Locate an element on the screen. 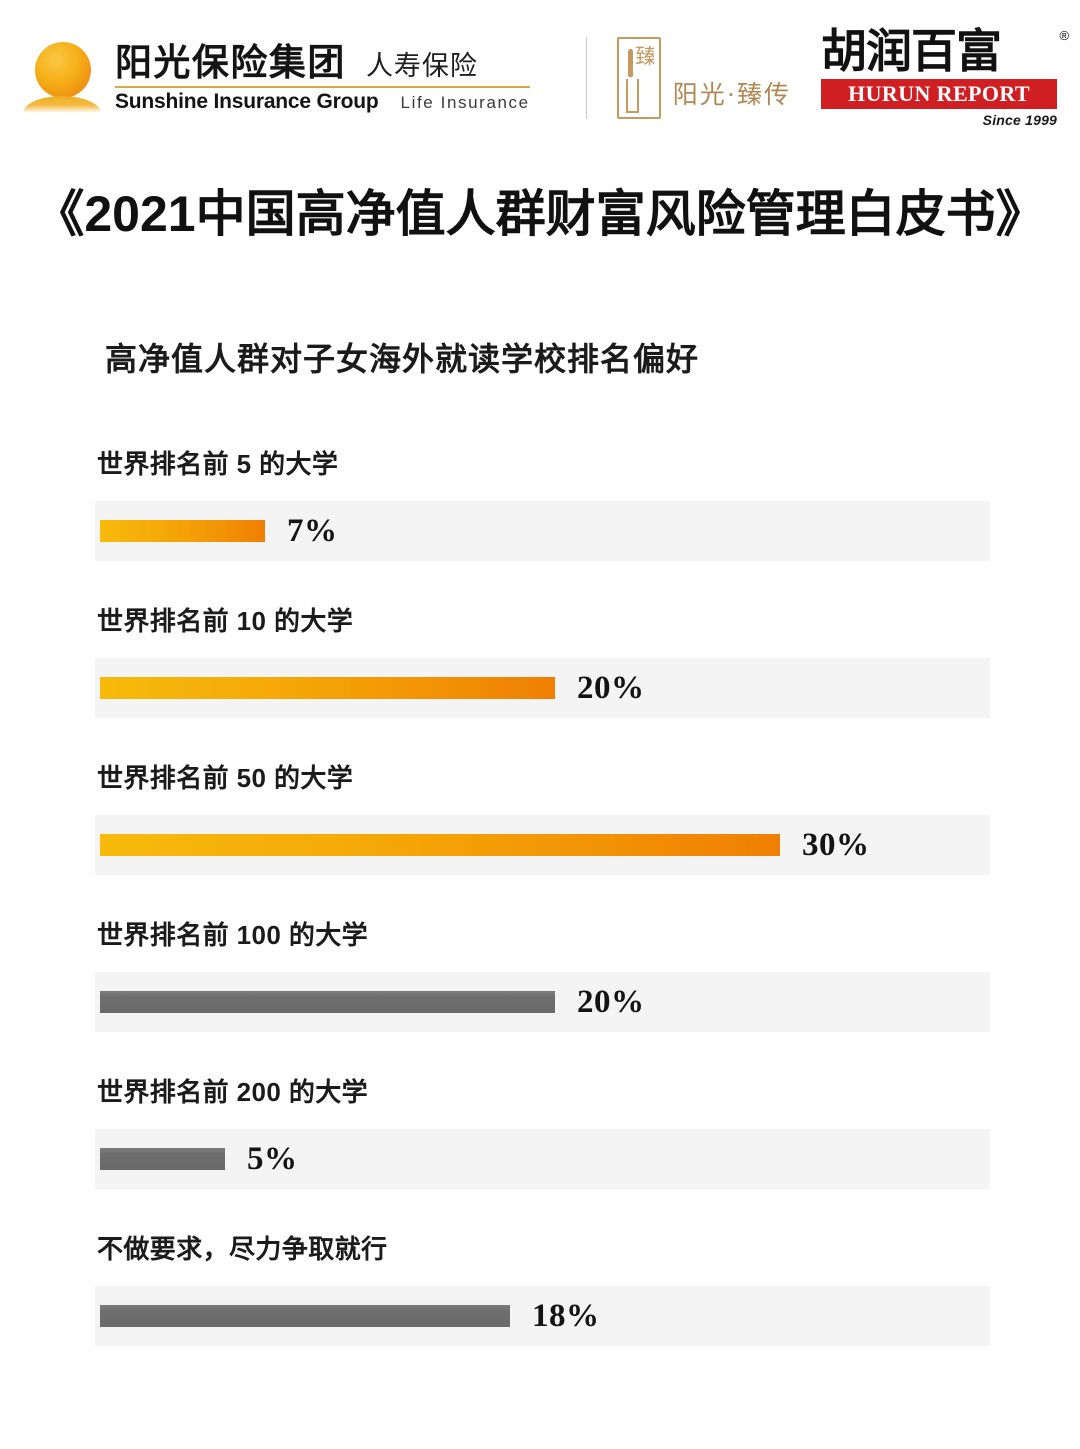 The height and width of the screenshot is (1449, 1080). sun-icon is located at coordinates (61, 78).